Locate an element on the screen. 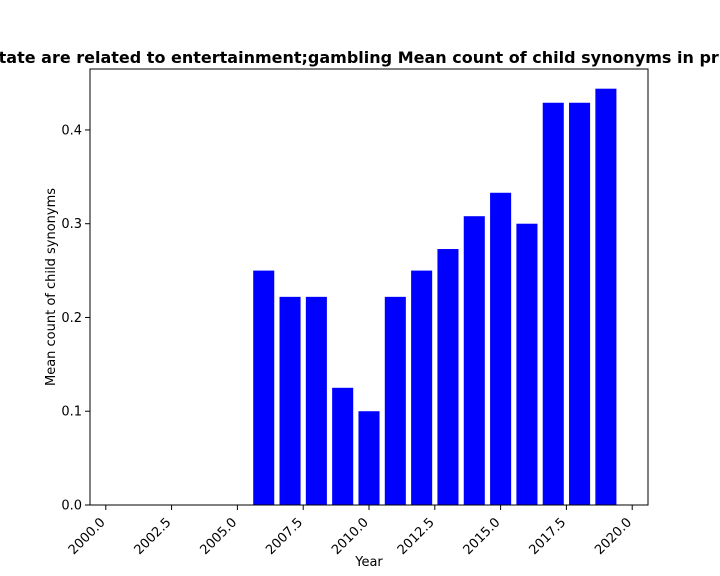 The width and height of the screenshot is (720, 576). y-tick-label: 0.1 is located at coordinates (71, 412).